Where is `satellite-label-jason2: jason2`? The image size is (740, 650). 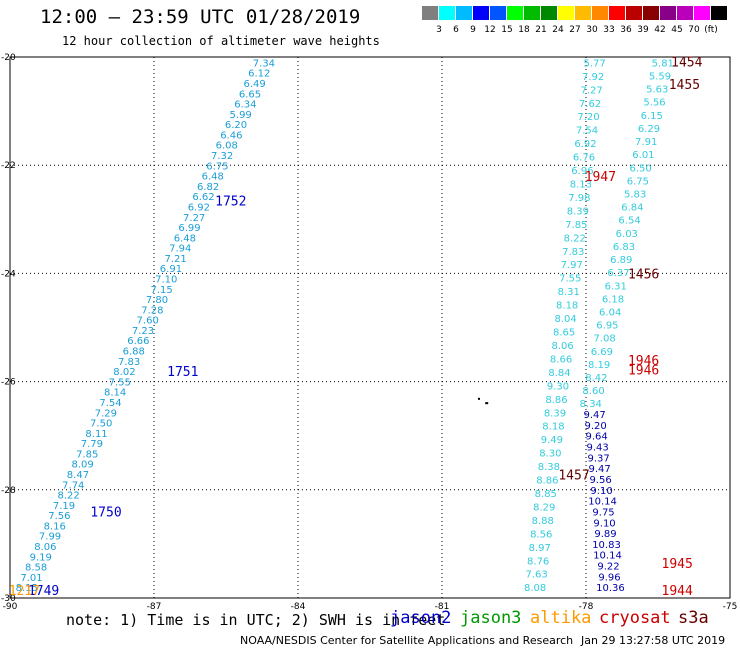
satellite-label-jason2: jason2 is located at coordinates (421, 618).